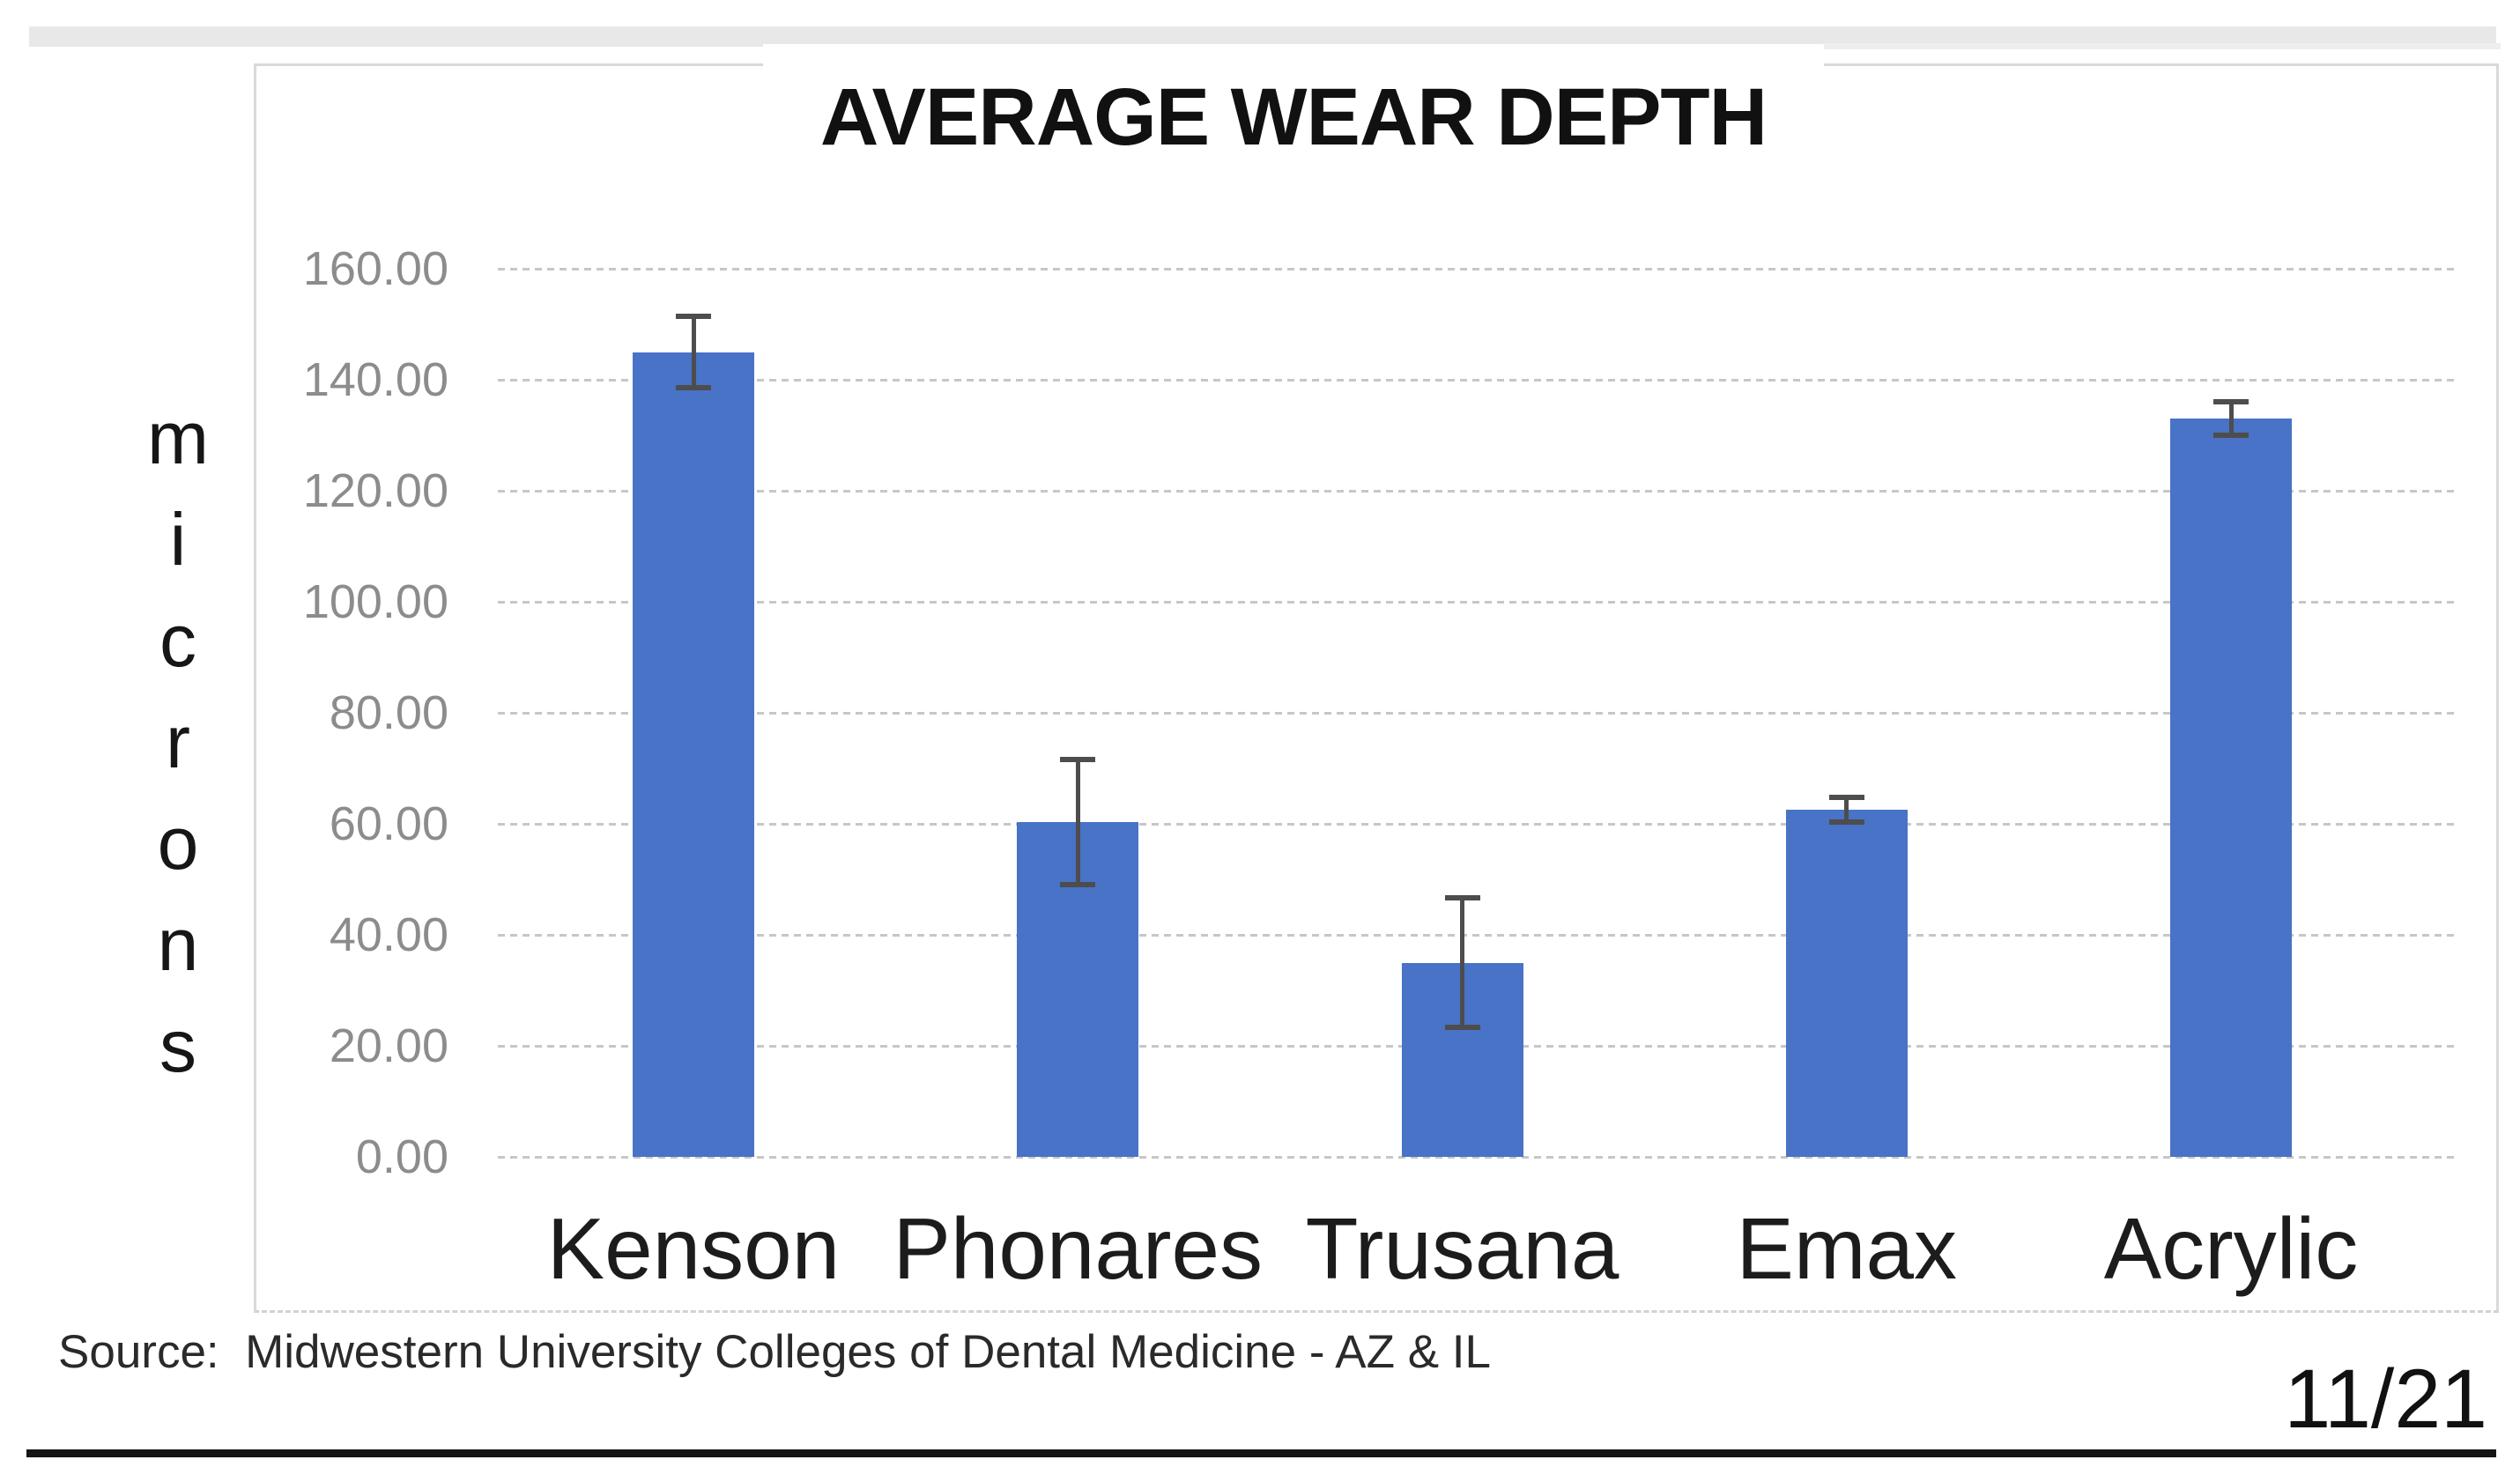 The width and height of the screenshot is (2520, 1482). I want to click on y-axis-tick-label: 40.00, so click(388, 934).